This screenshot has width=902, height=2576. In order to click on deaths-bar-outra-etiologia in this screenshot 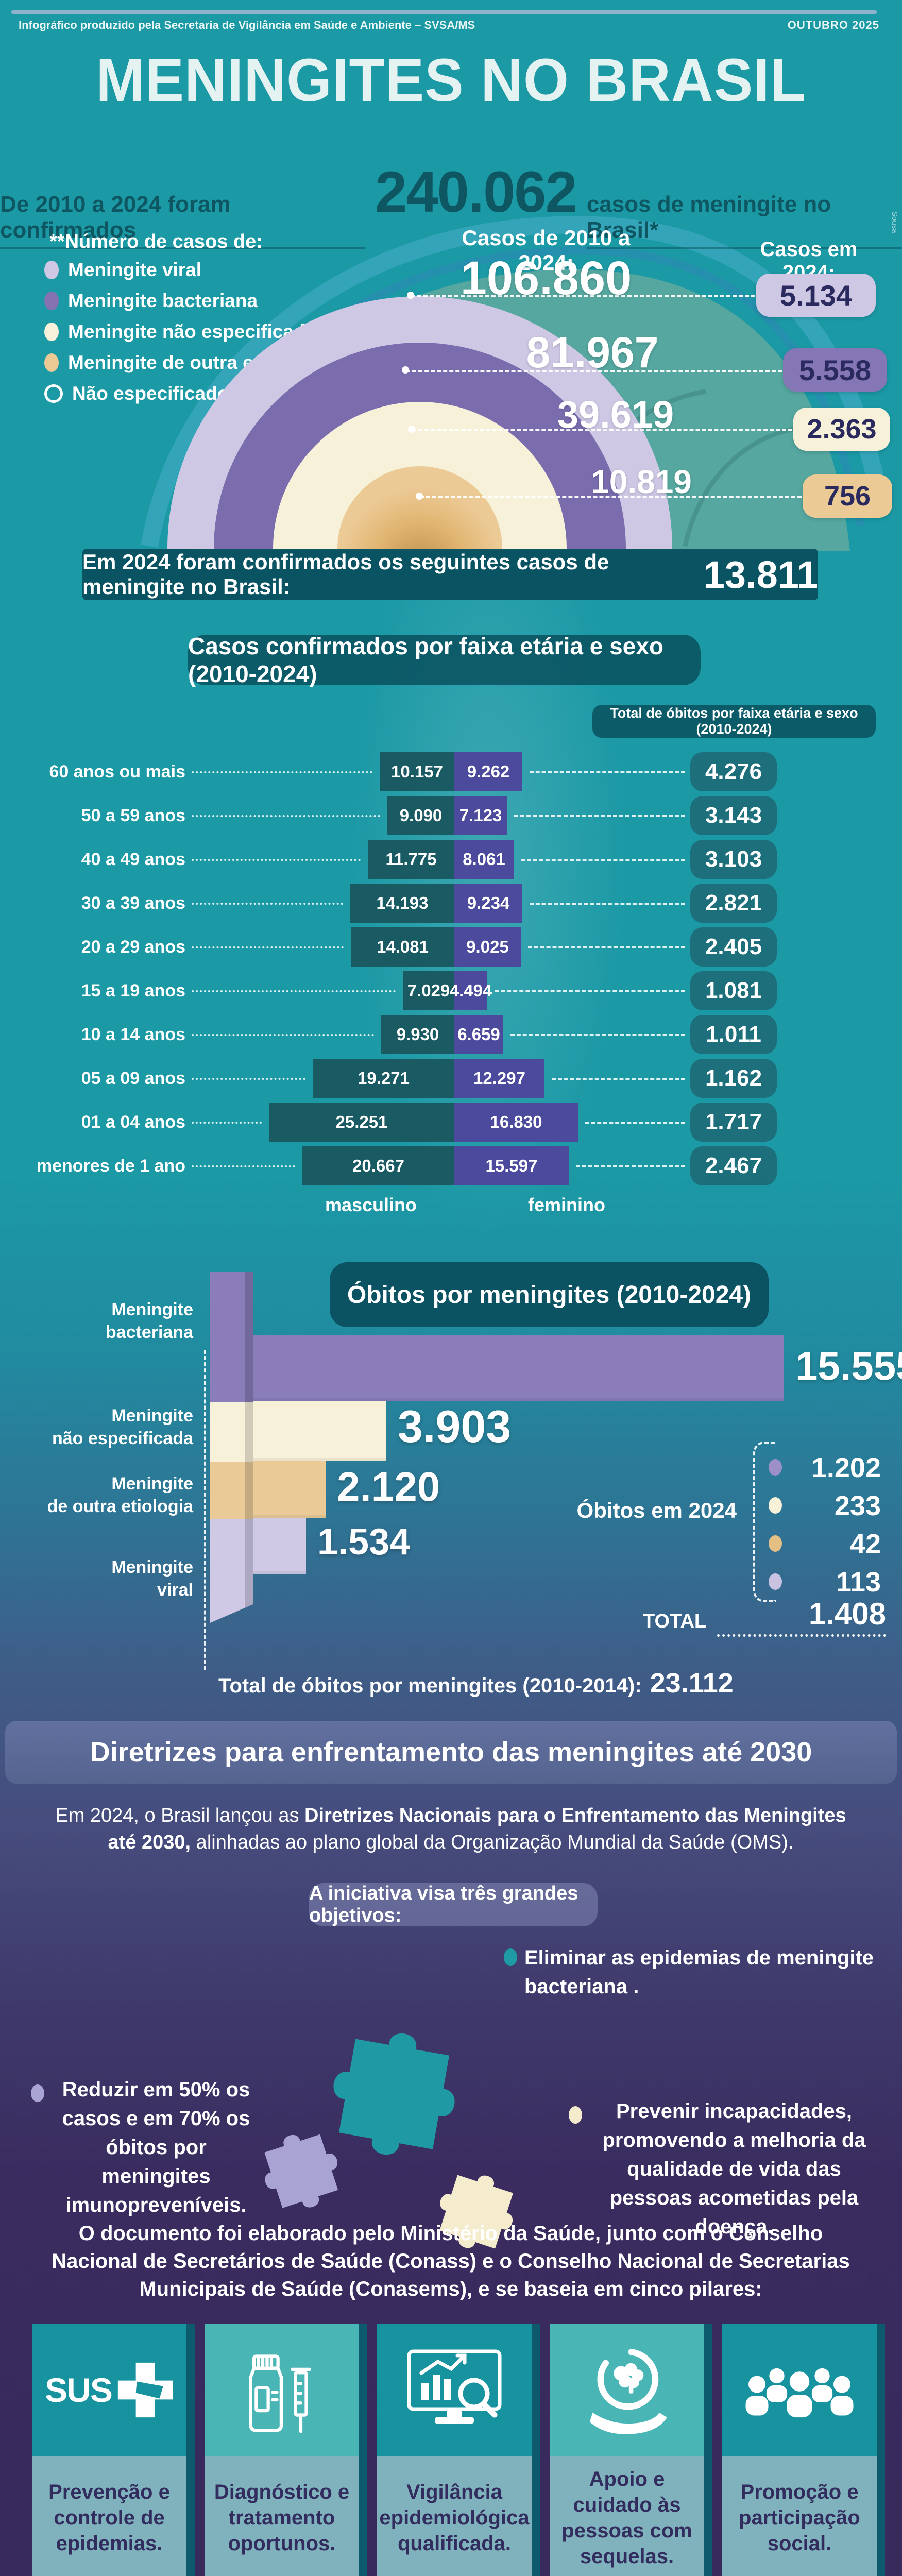, I will do `click(289, 1489)`.